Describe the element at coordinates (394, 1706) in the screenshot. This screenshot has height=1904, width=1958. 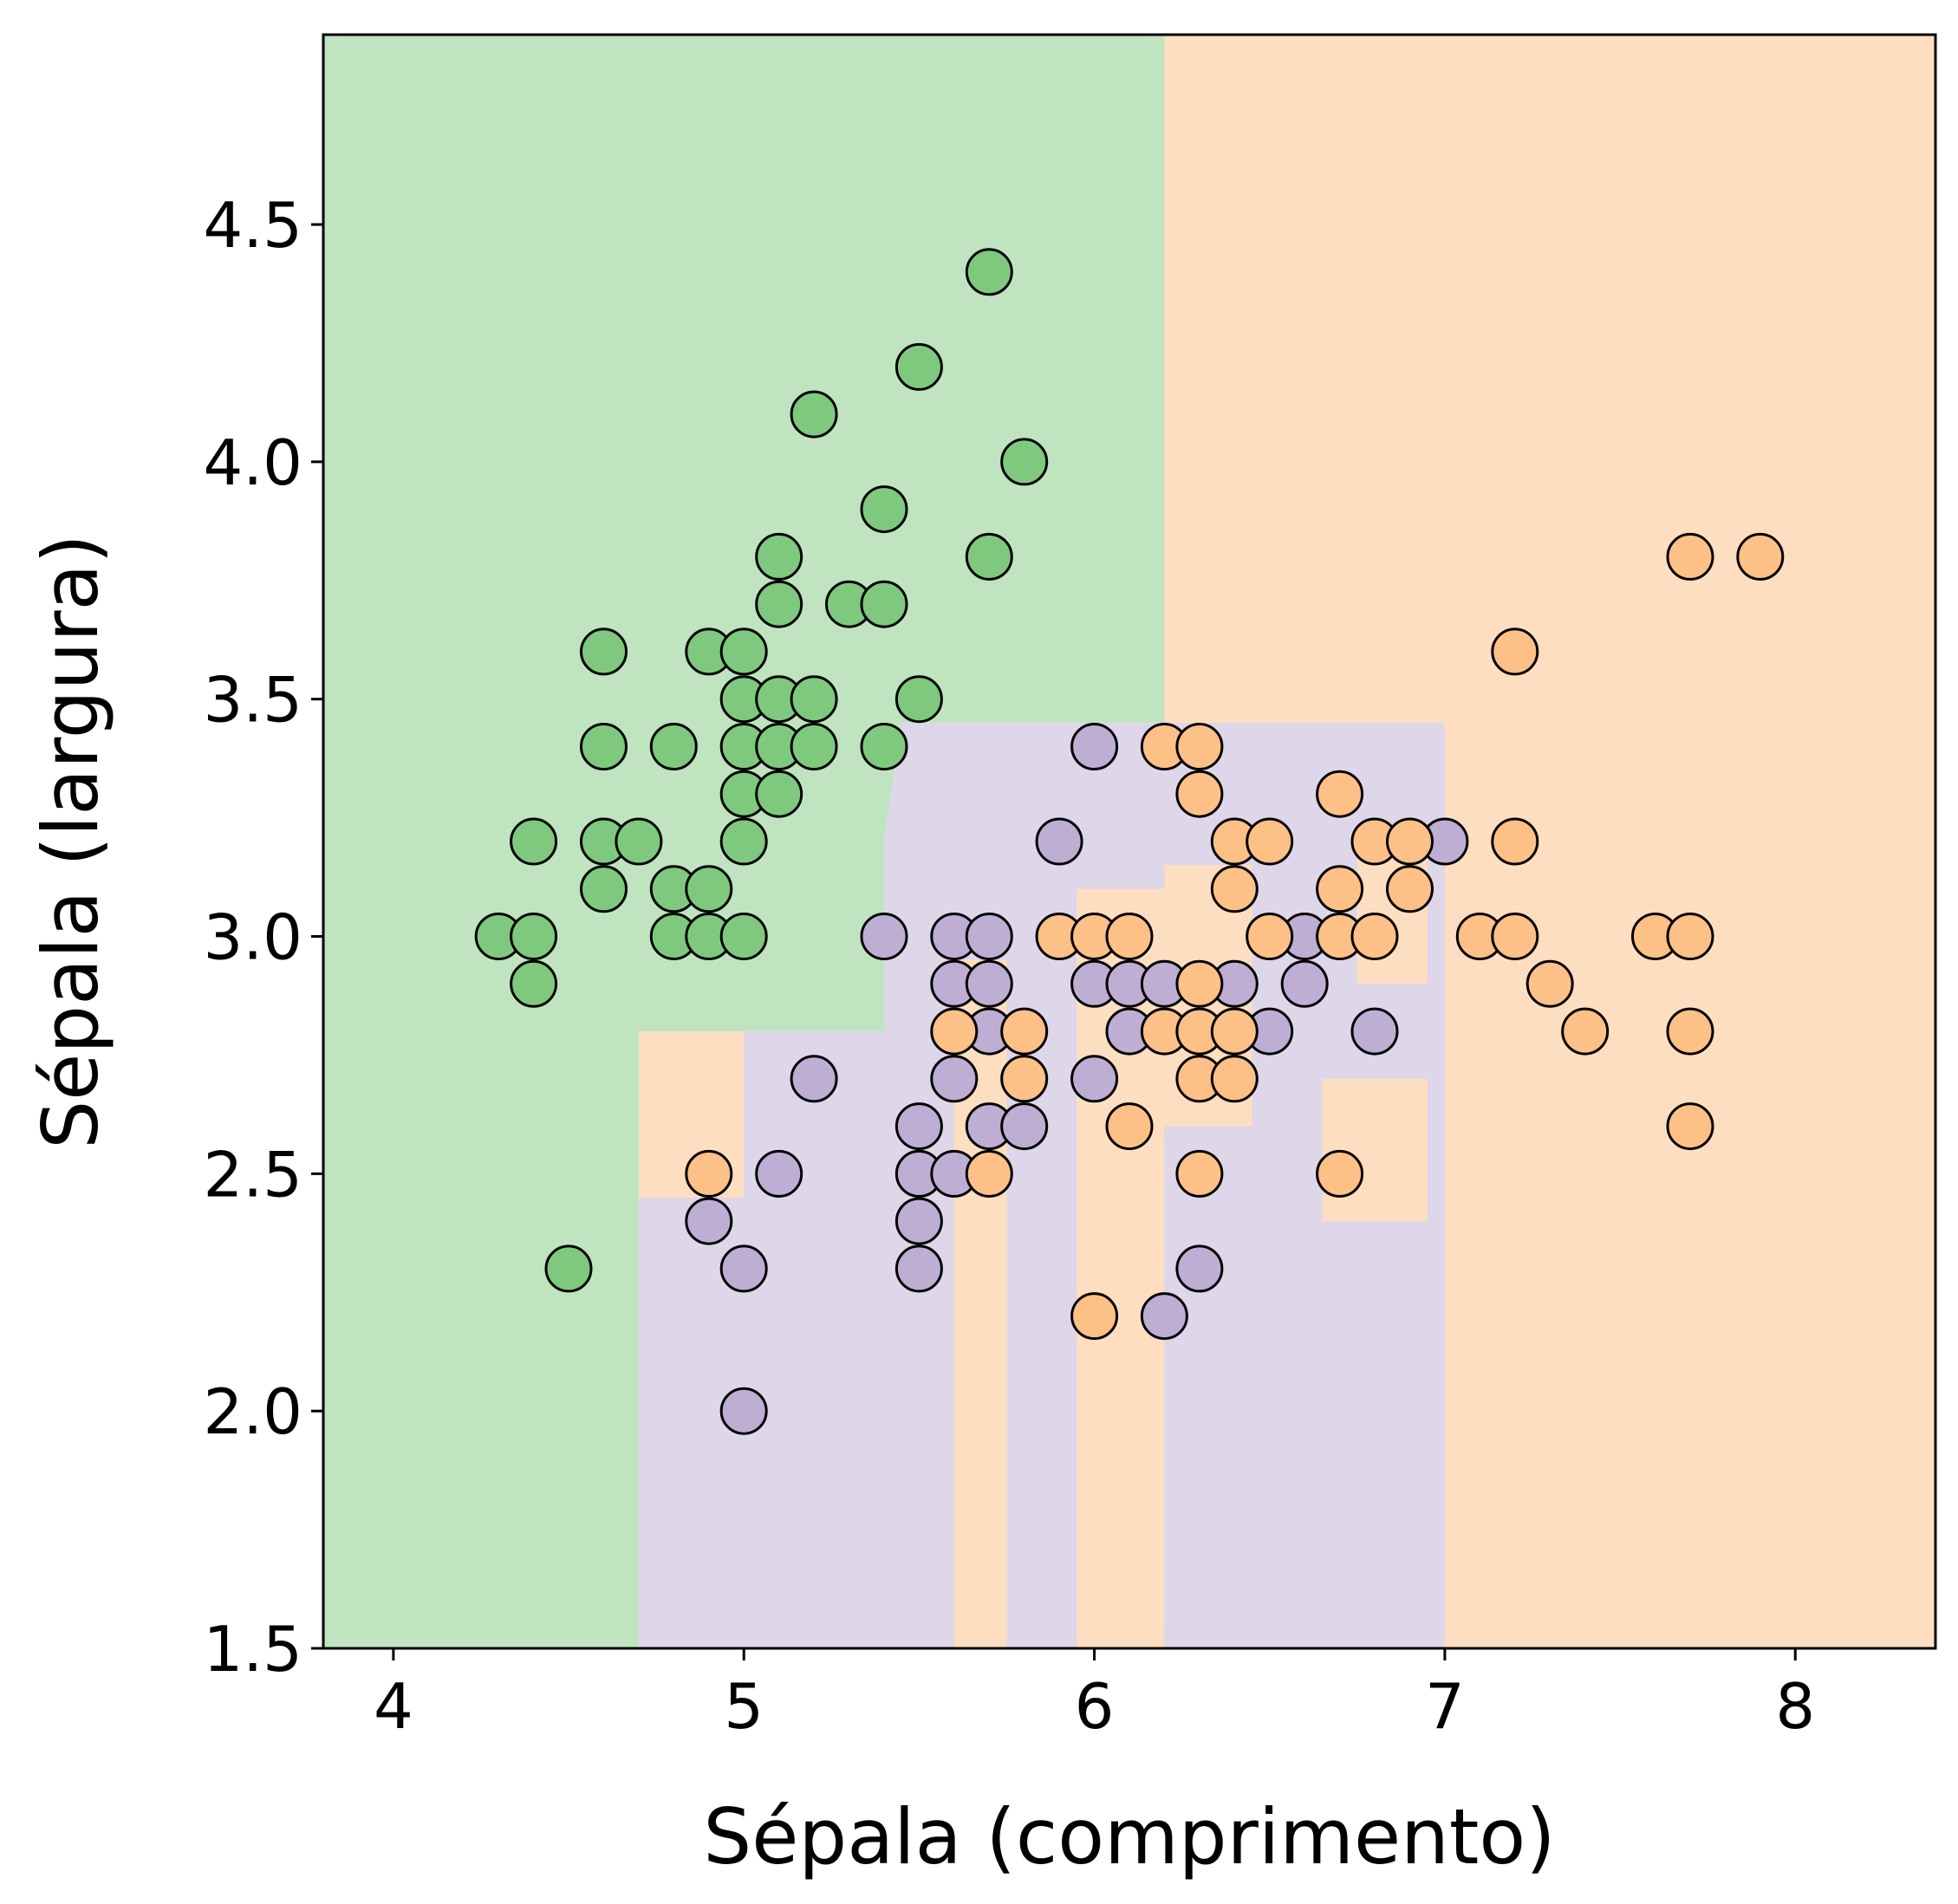
I see `x-tick-label-0: 4` at that location.